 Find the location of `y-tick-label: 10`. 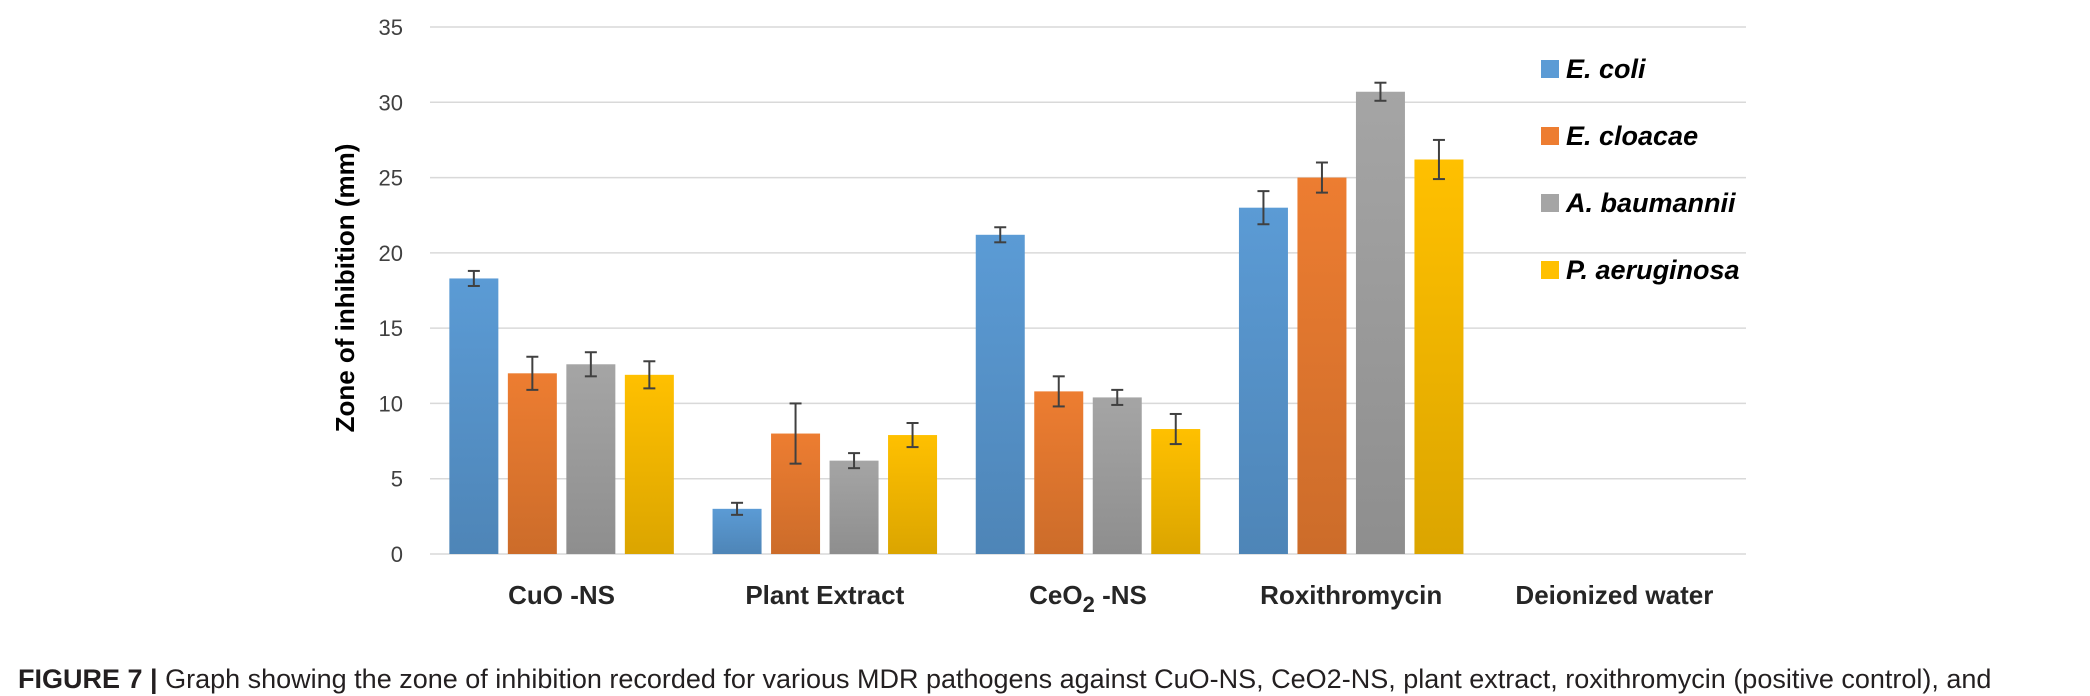

y-tick-label: 10 is located at coordinates (391, 403).